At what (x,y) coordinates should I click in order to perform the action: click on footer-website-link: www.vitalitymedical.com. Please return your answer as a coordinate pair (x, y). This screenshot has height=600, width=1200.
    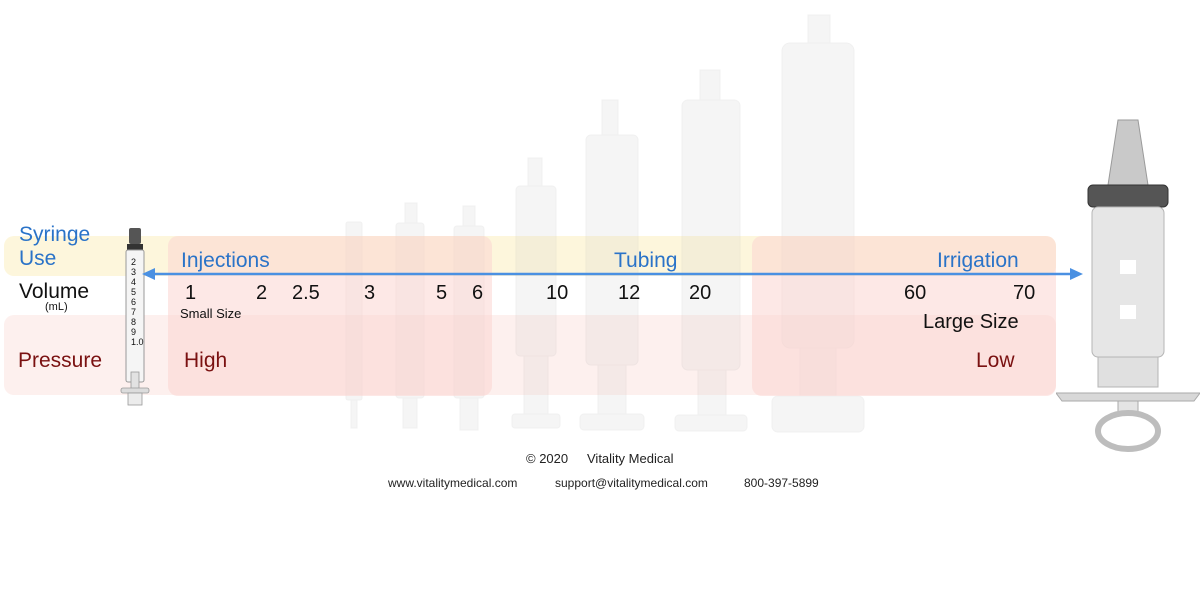
    Looking at the image, I should click on (453, 483).